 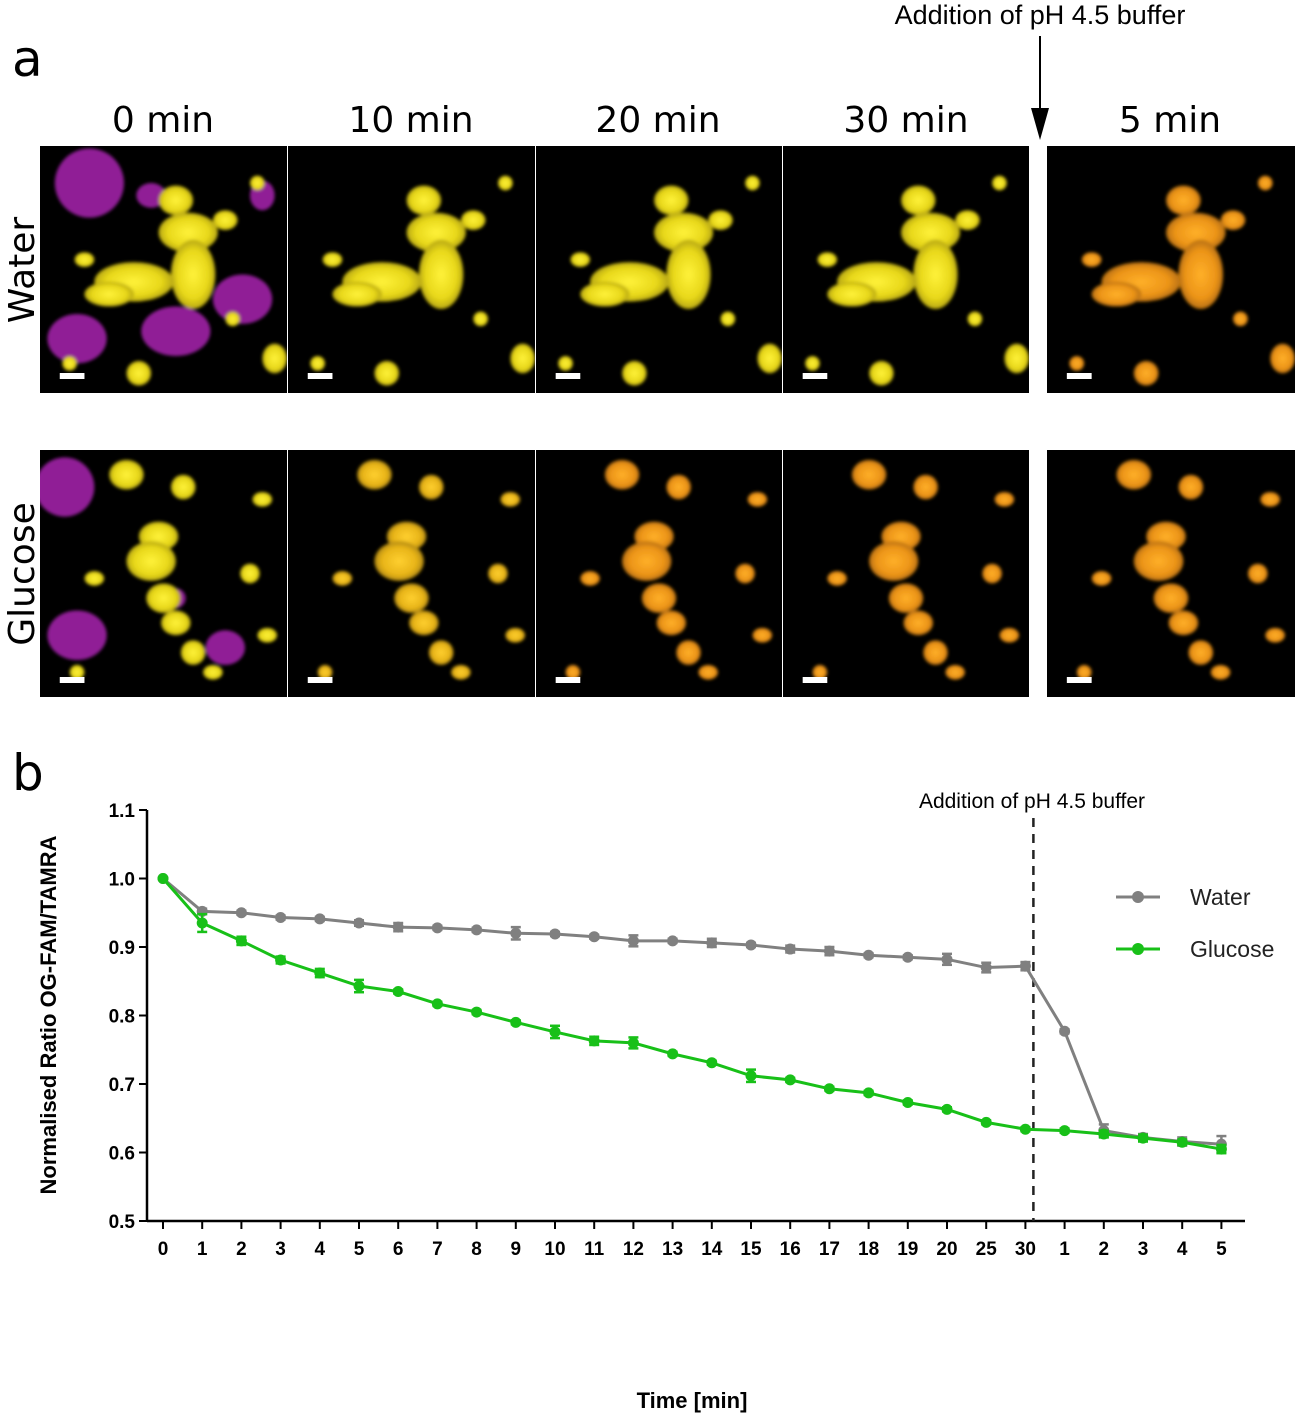 I want to click on x-tick-label: 30, so click(x=1025, y=1249).